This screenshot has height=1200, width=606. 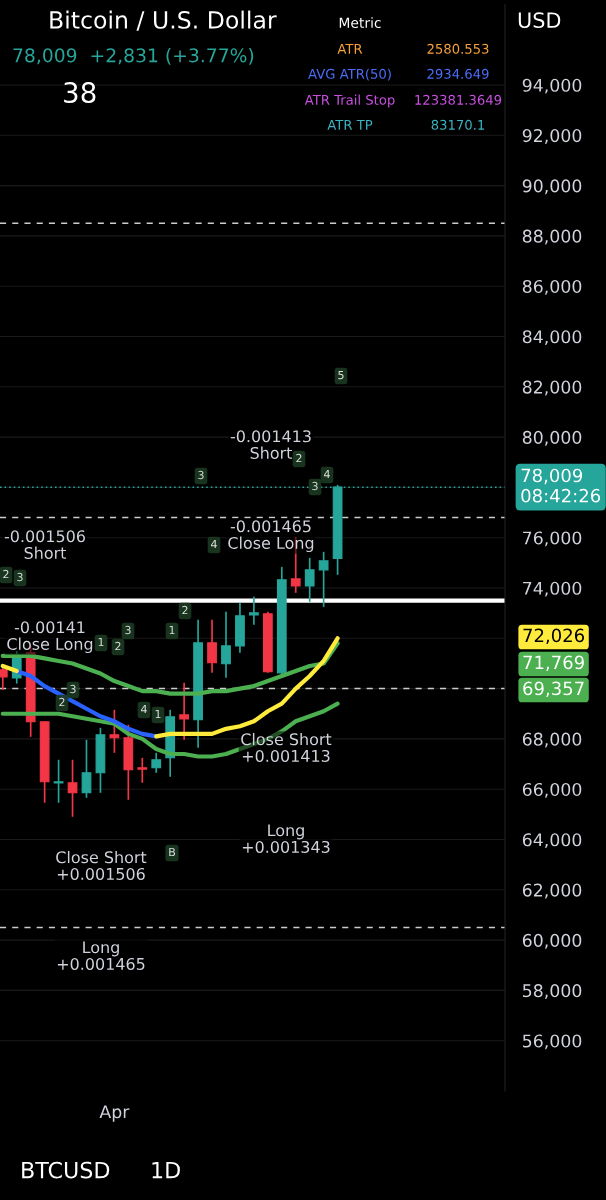 I want to click on annotation: B, so click(x=172, y=852).